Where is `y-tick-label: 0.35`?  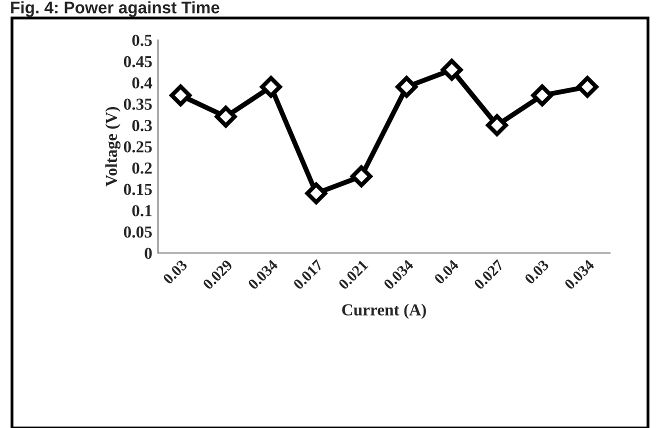
y-tick-label: 0.35 is located at coordinates (138, 104).